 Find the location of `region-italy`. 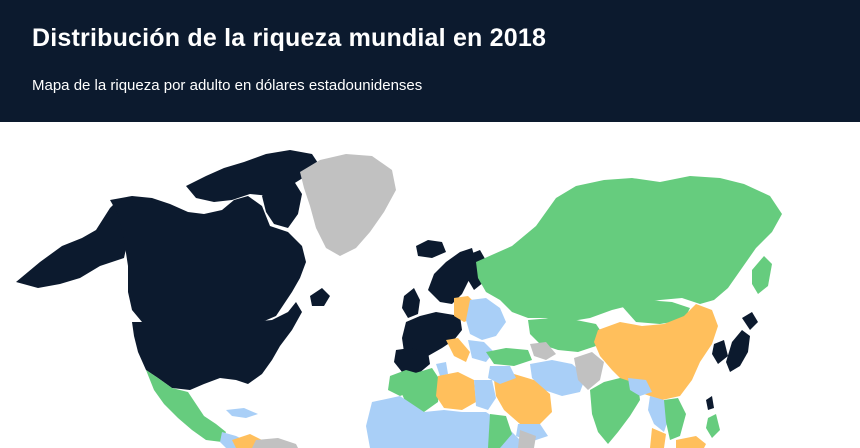

region-italy is located at coordinates (458, 350).